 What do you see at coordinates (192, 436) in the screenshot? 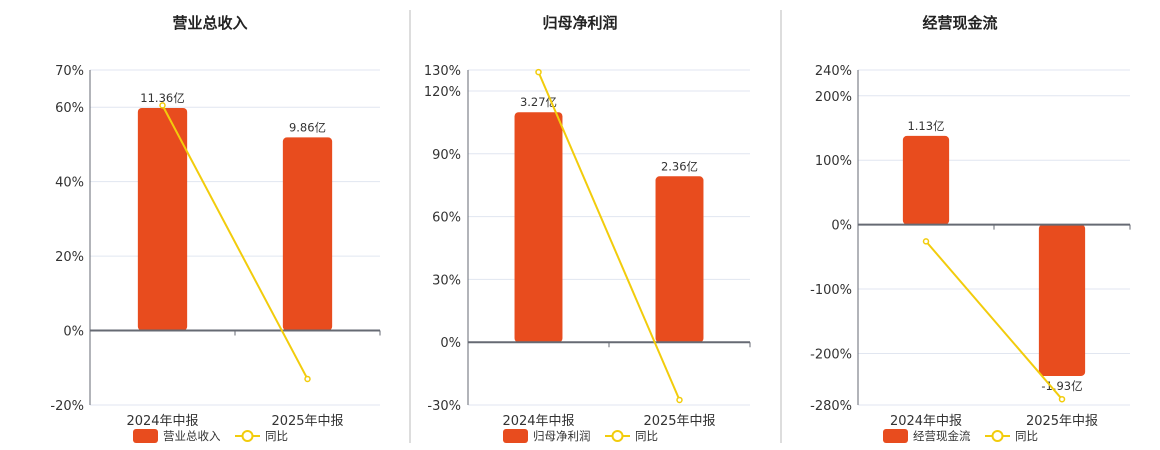
I see `legend-bar-label: 营业总收入` at bounding box center [192, 436].